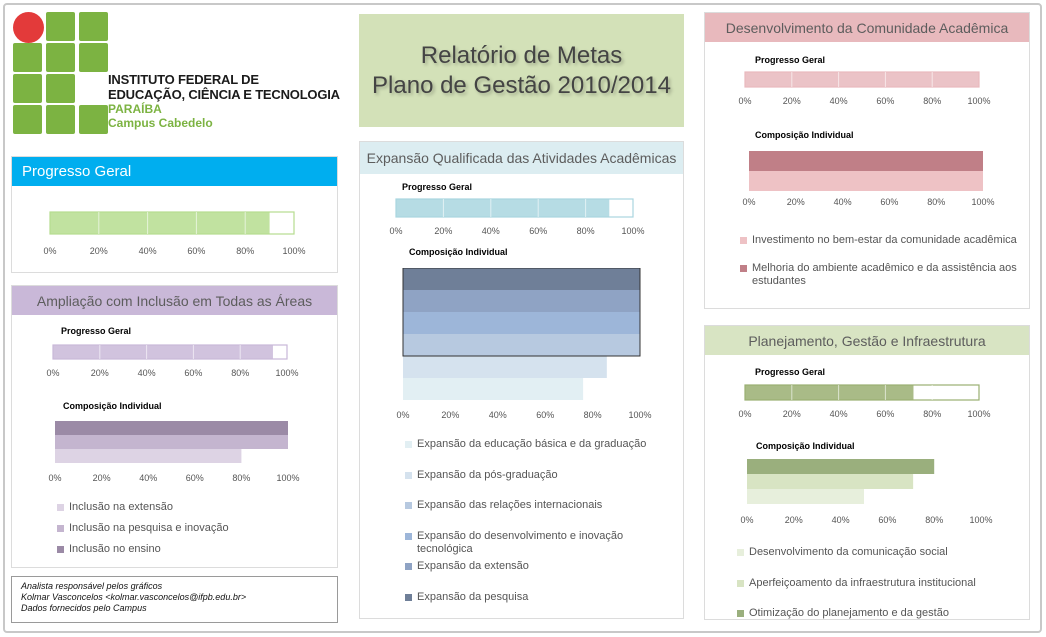 The width and height of the screenshot is (1046, 637). What do you see at coordinates (183, 79) in the screenshot?
I see `logo-line1: INSTITUTO FEDERAL DE` at bounding box center [183, 79].